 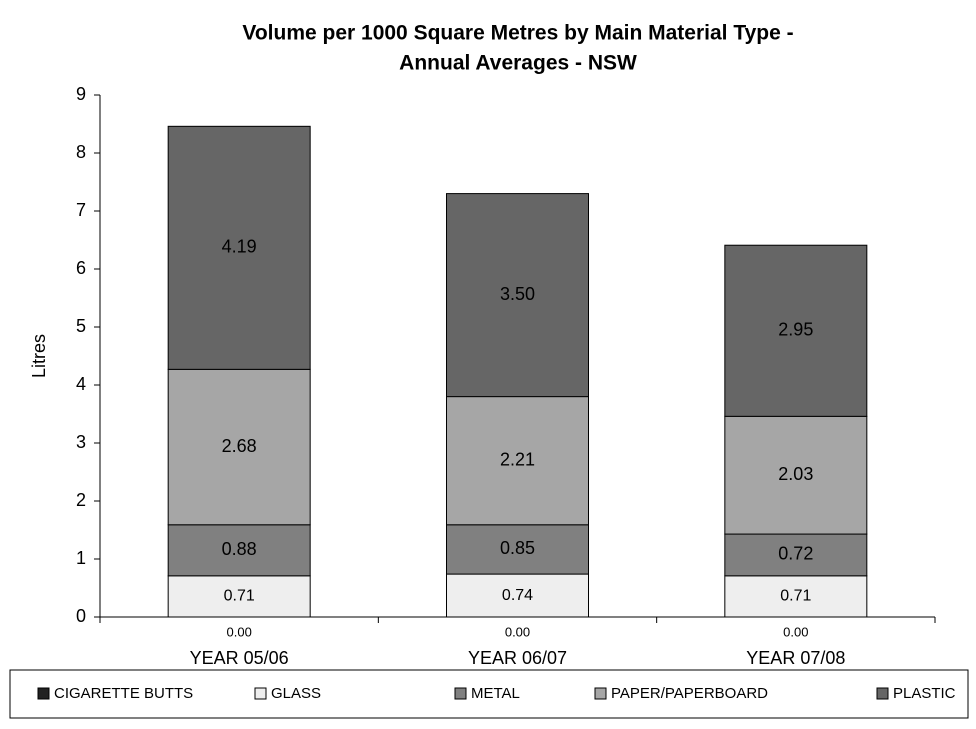 I want to click on legend-box, so click(x=489, y=694).